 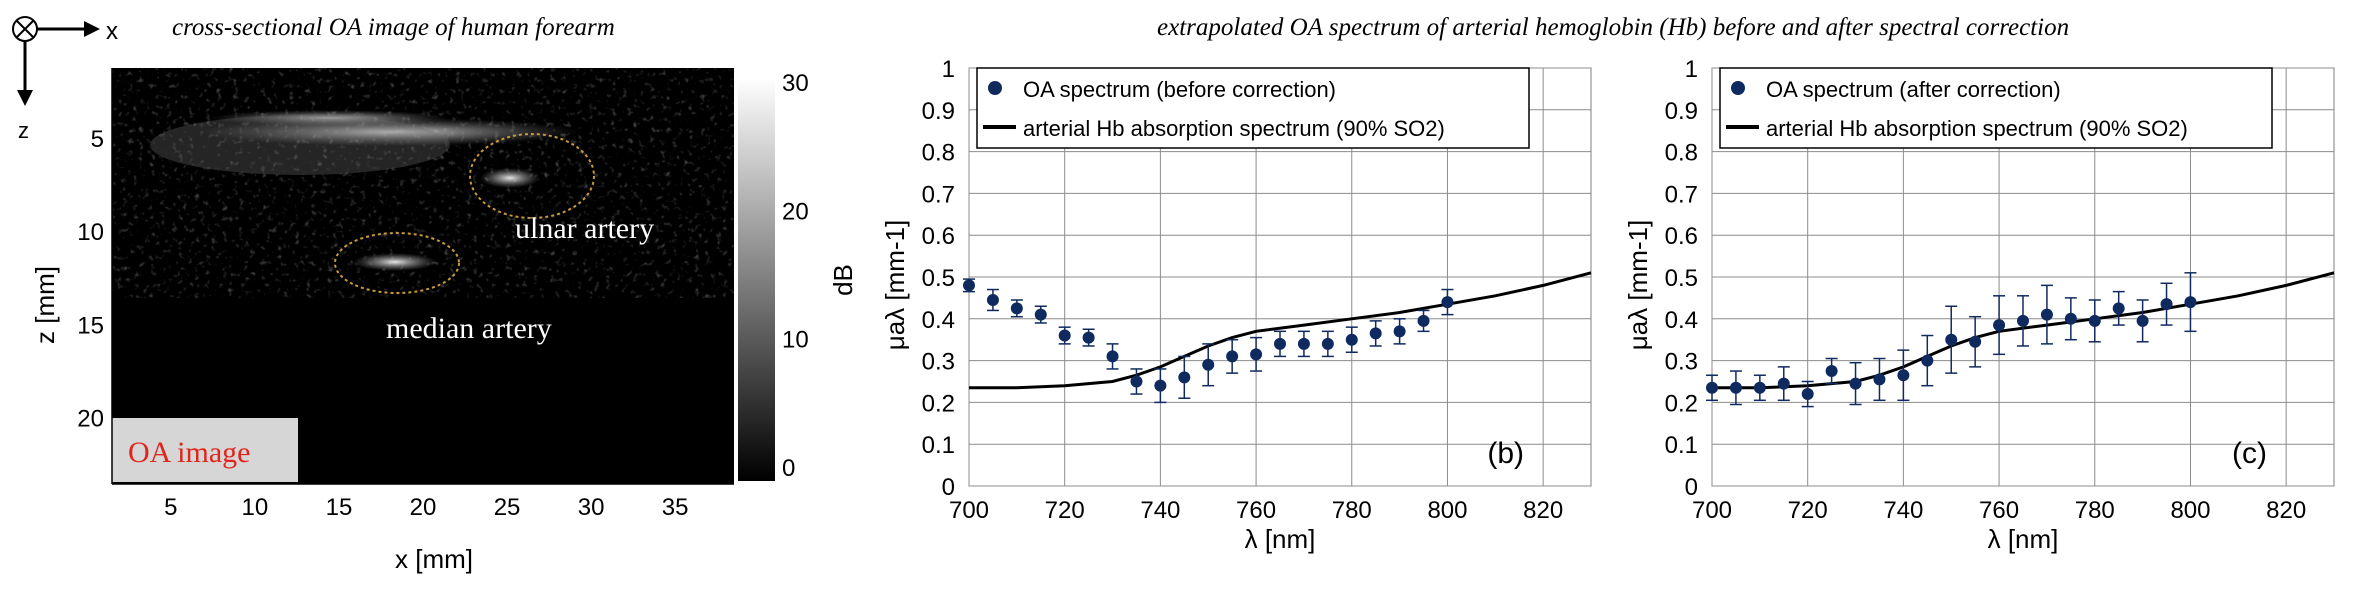 What do you see at coordinates (2023, 539) in the screenshot?
I see `chart-c-x-axis-label: λ [nm]` at bounding box center [2023, 539].